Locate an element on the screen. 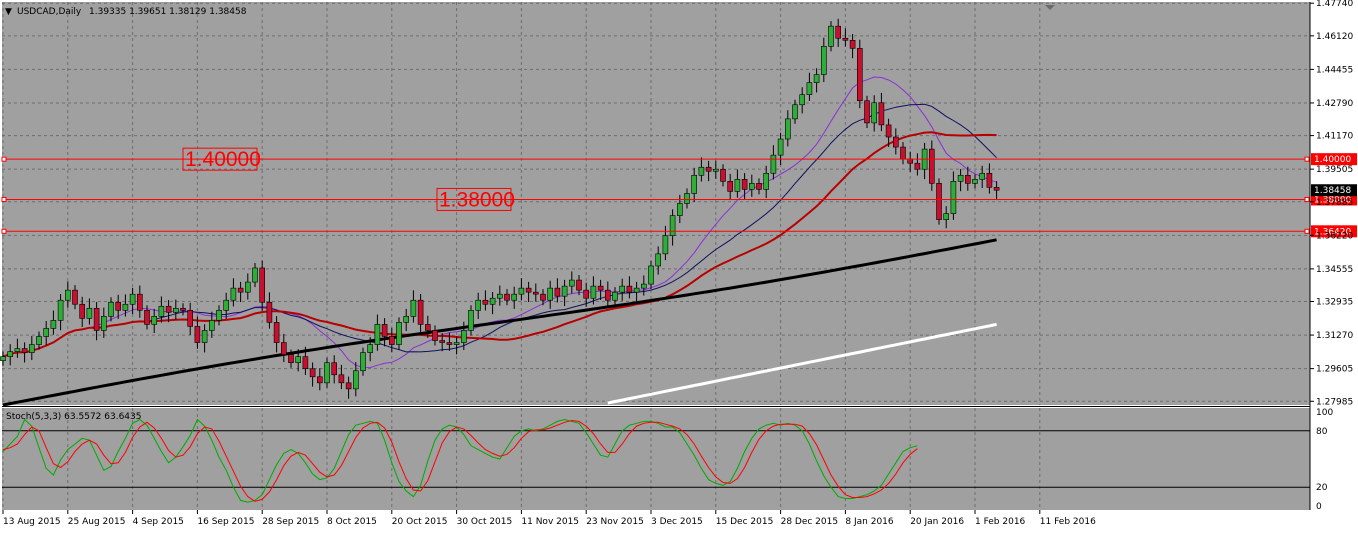  price-tick-label: 1.37885 is located at coordinates (1334, 203).